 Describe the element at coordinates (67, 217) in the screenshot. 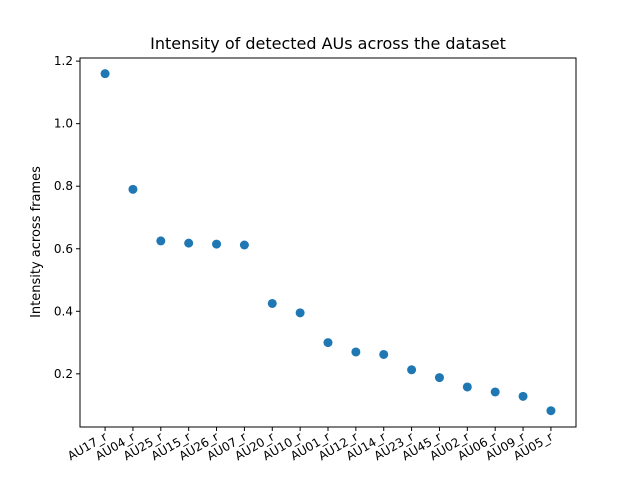

I see `y-axis-ticks: 0.2 0.4 0.6 0.8 1.0 1.2` at that location.